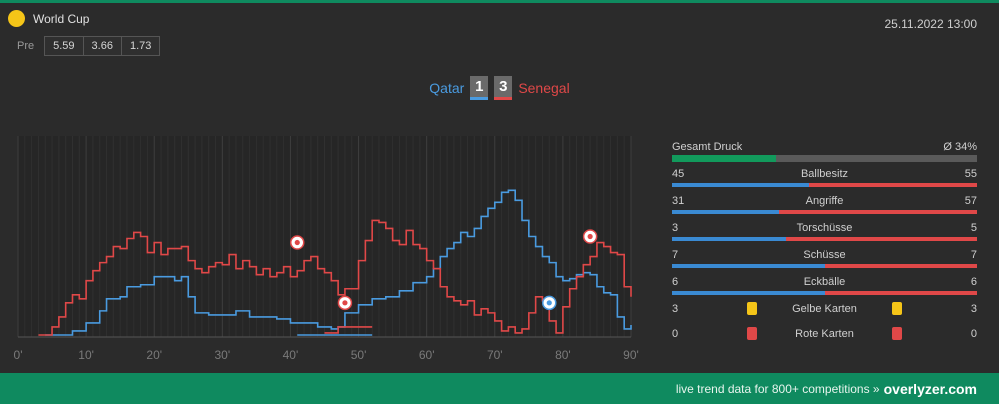 The image size is (999, 404). I want to click on stat-row: 3 Torschüsse 5, so click(824, 232).